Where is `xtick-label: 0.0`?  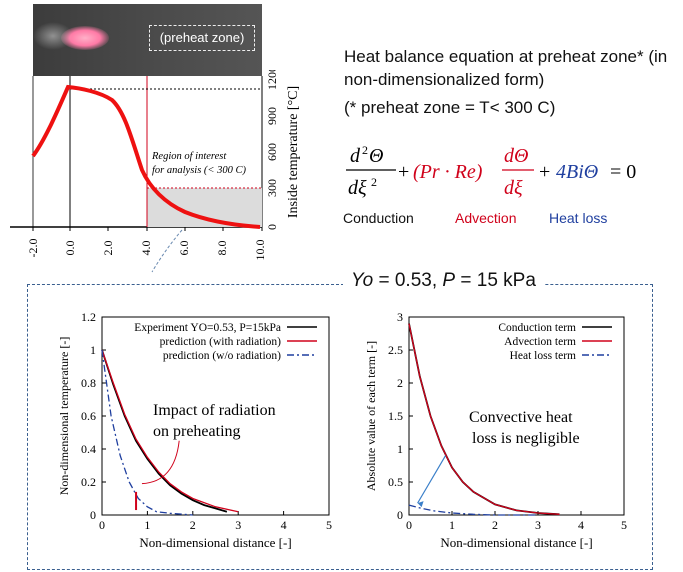
xtick-label: 0.0 is located at coordinates (70, 248).